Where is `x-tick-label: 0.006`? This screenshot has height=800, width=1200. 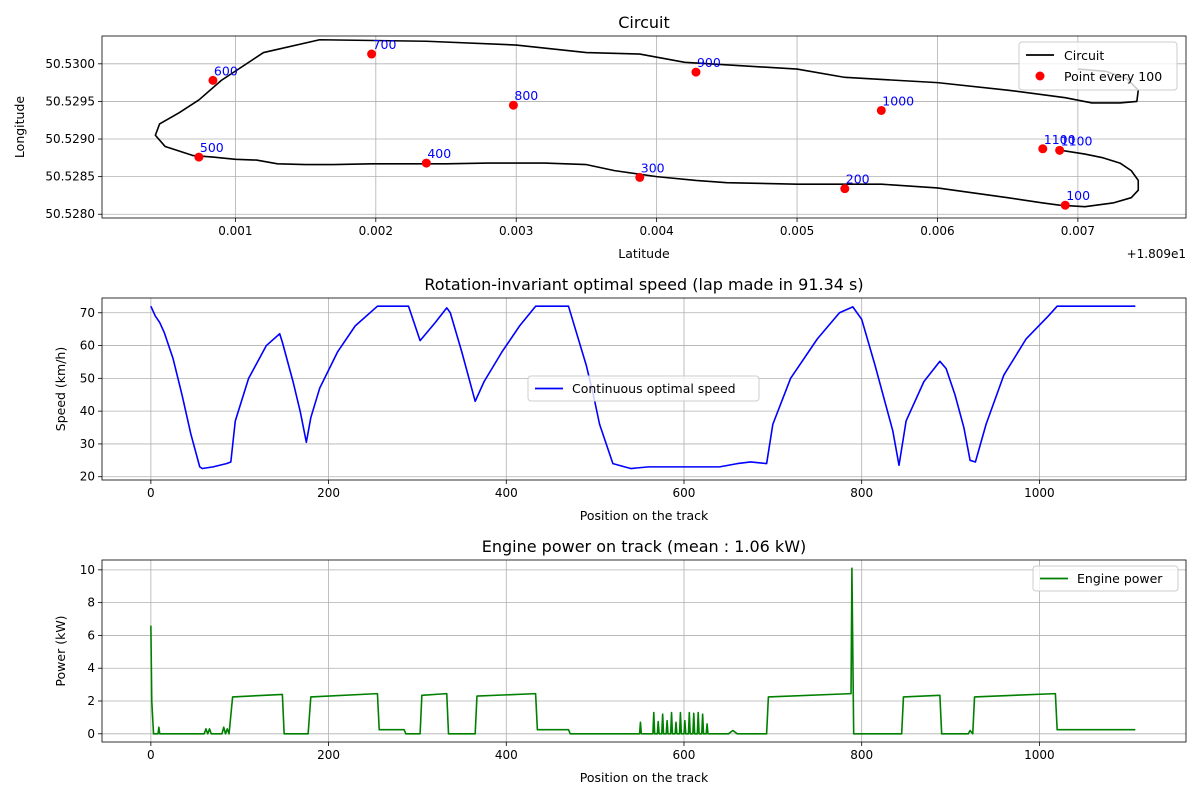
x-tick-label: 0.006 is located at coordinates (937, 231).